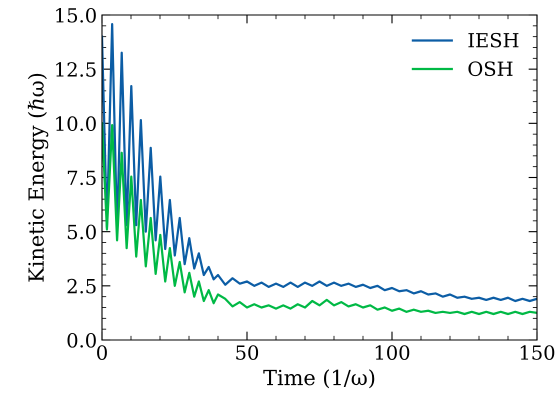  What do you see at coordinates (102, 352) in the screenshot?
I see `x-tick-label: 0` at bounding box center [102, 352].